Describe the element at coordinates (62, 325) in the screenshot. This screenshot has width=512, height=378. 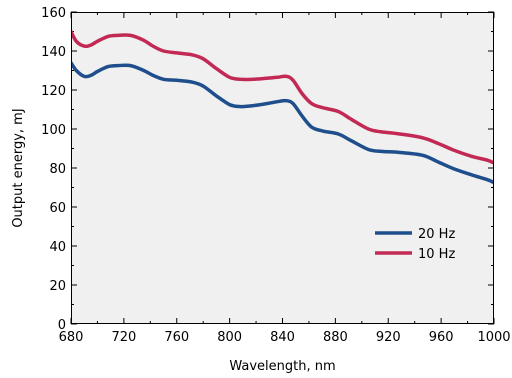
I see `y-tick-label: 0` at that location.